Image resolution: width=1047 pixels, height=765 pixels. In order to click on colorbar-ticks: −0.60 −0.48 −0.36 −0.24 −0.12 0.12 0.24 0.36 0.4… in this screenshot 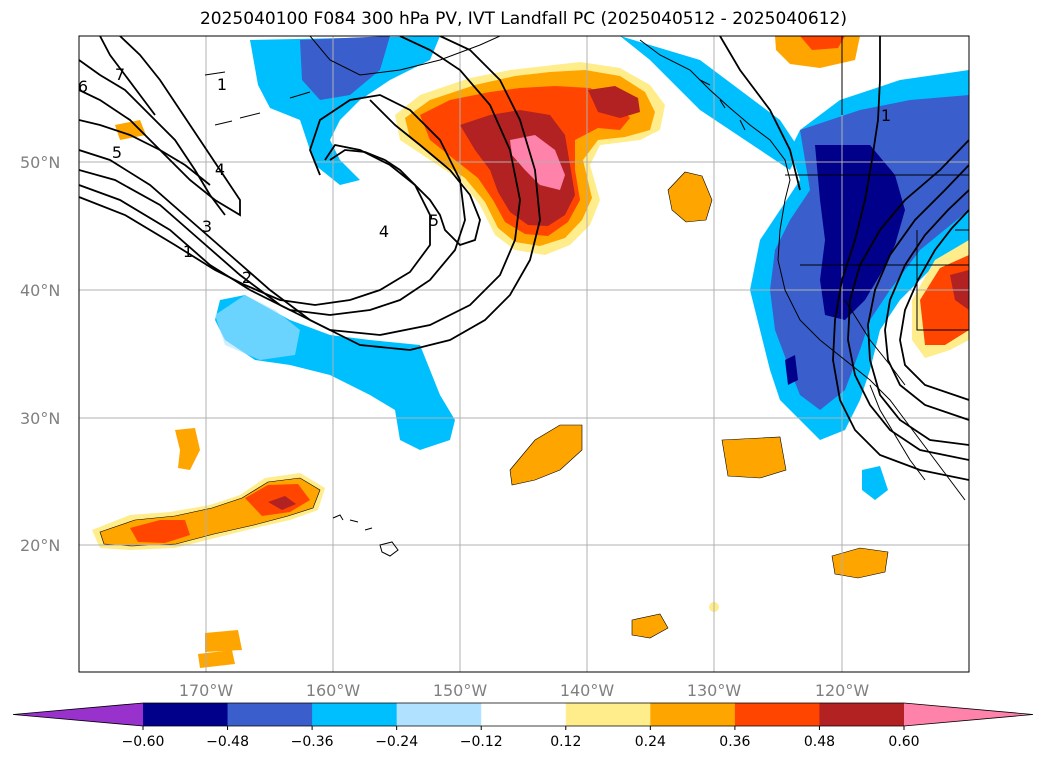, I will do `click(521, 738)`.